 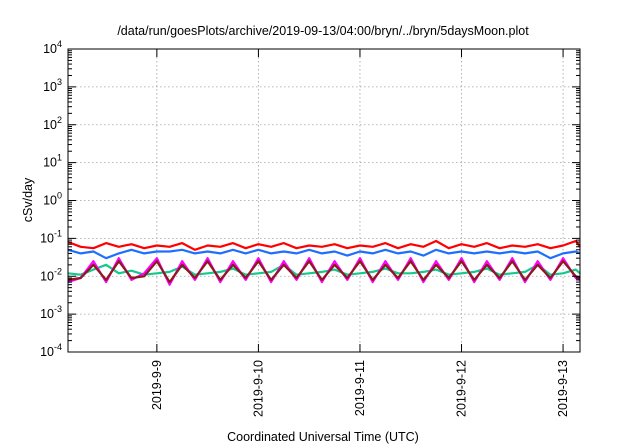 I want to click on y-tick-label: 10⁻², so click(x=51, y=274).